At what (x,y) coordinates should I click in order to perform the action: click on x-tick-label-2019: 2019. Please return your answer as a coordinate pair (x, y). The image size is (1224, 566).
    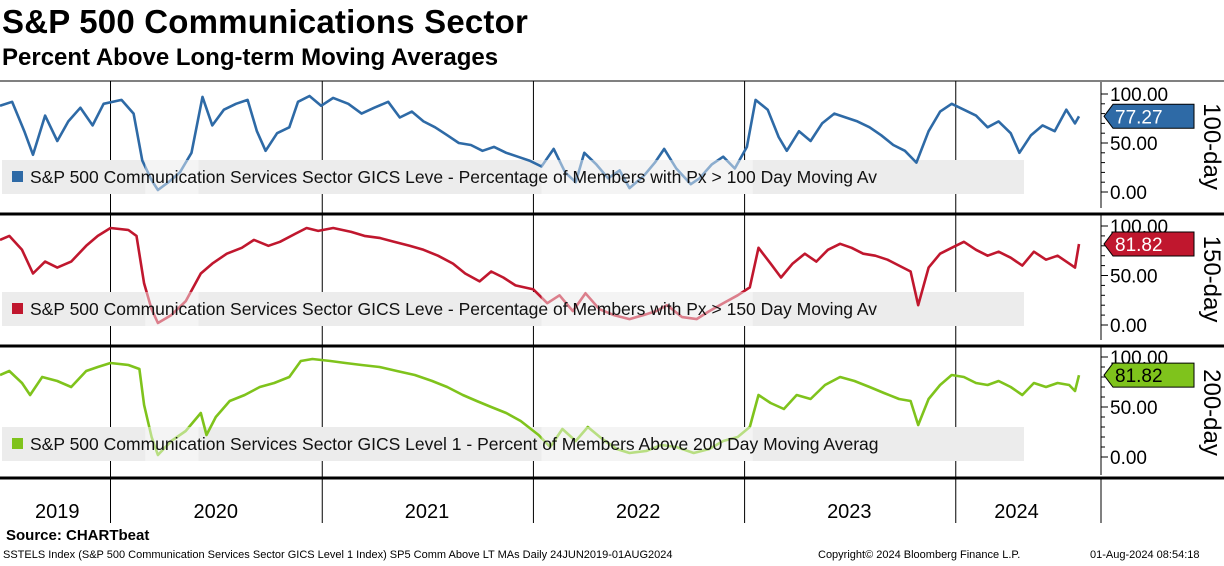
    Looking at the image, I should click on (57, 512).